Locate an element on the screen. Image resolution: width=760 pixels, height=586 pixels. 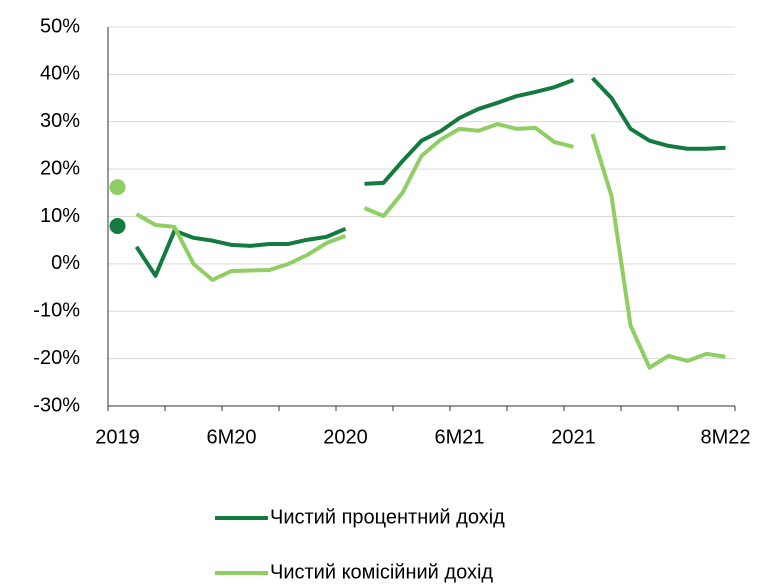
y-tick-label: 50% is located at coordinates (60, 26).